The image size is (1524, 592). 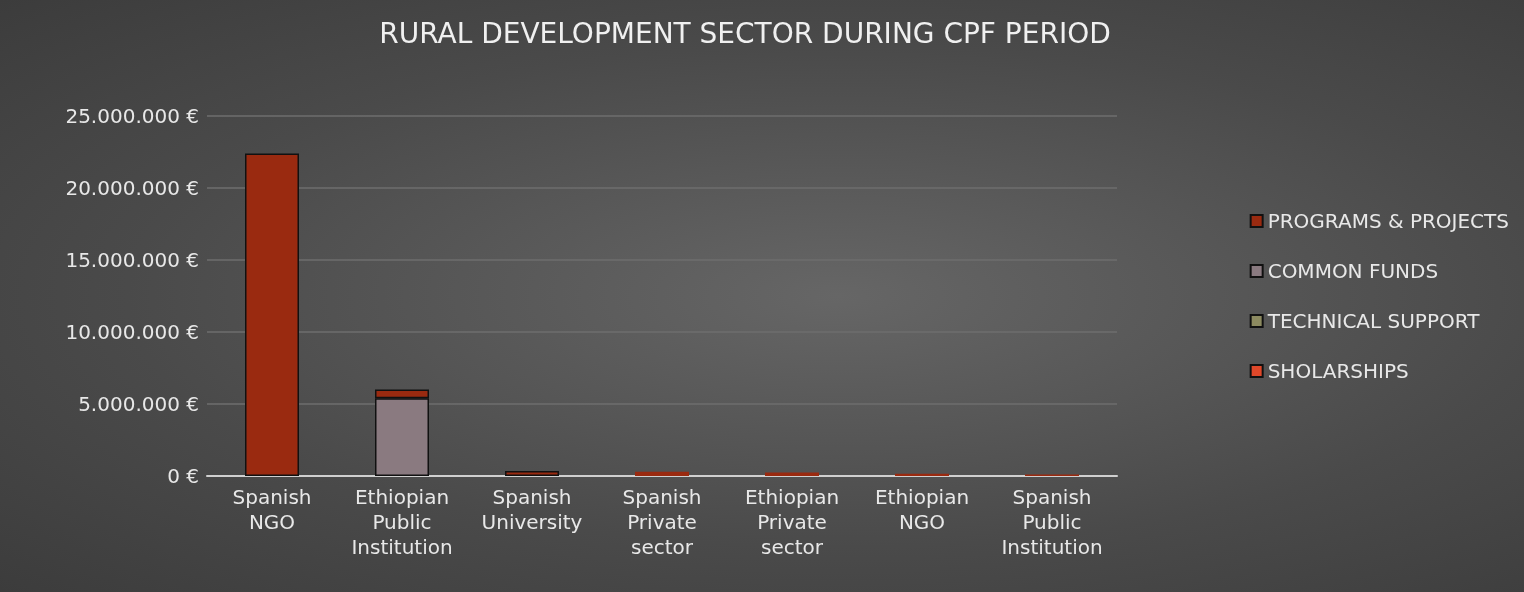 I want to click on y-tick-label: 20.000.000 €, so click(x=132, y=188).